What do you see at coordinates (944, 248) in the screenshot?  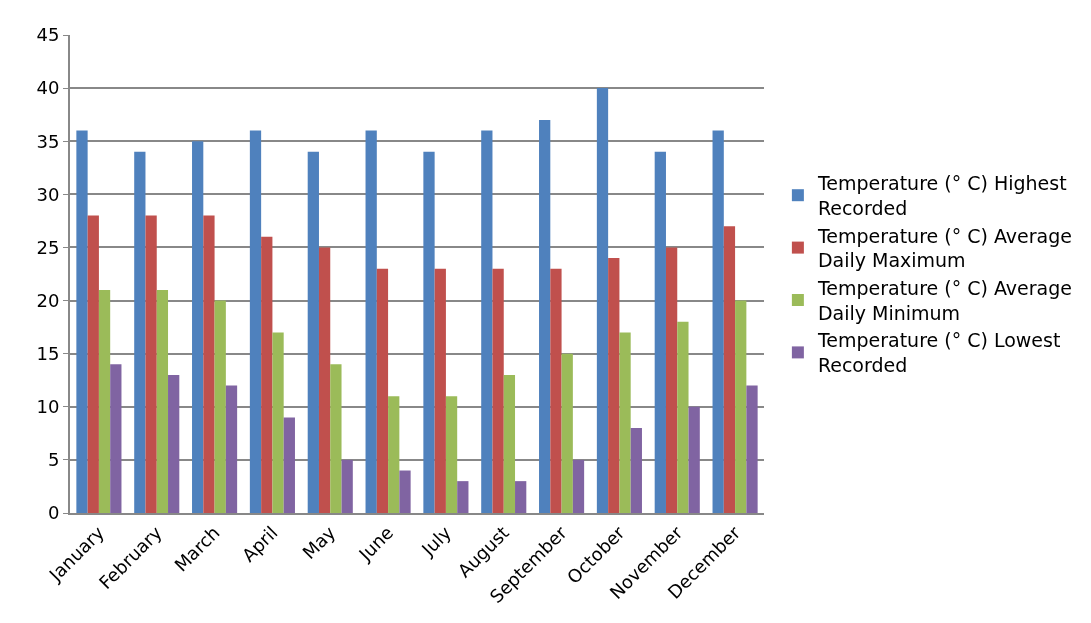 I see `legend-label: Temperature (° C) Average Daily Maximum` at bounding box center [944, 248].